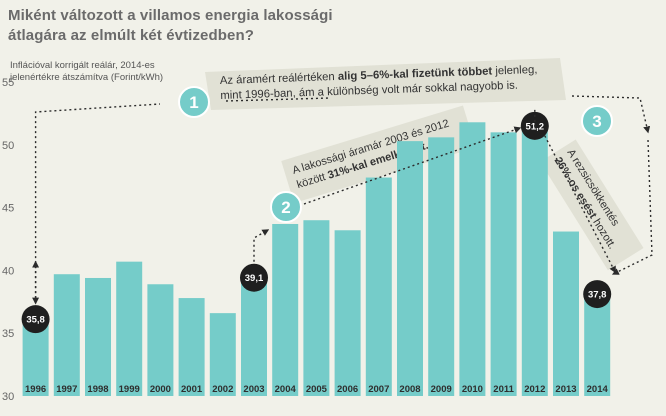 This screenshot has width=666, height=416. What do you see at coordinates (472, 389) in the screenshot?
I see `x-tick-label: 2010` at bounding box center [472, 389].